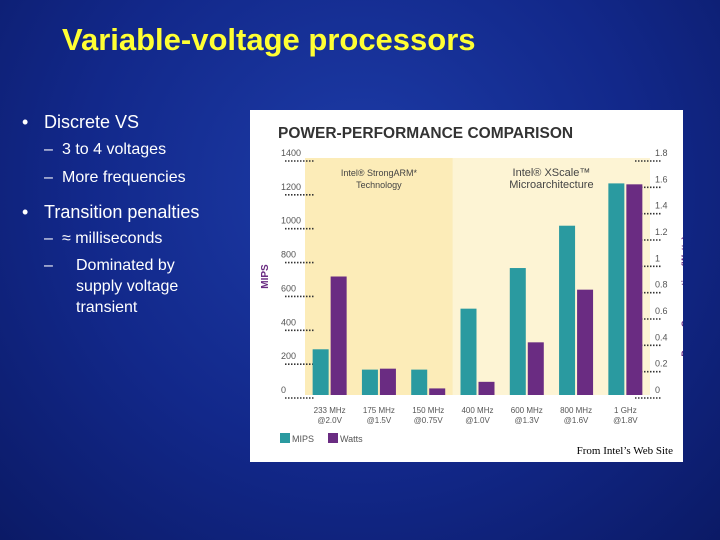 This screenshot has width=720, height=540. I want to click on left-tick-label: 0, so click(283, 390).